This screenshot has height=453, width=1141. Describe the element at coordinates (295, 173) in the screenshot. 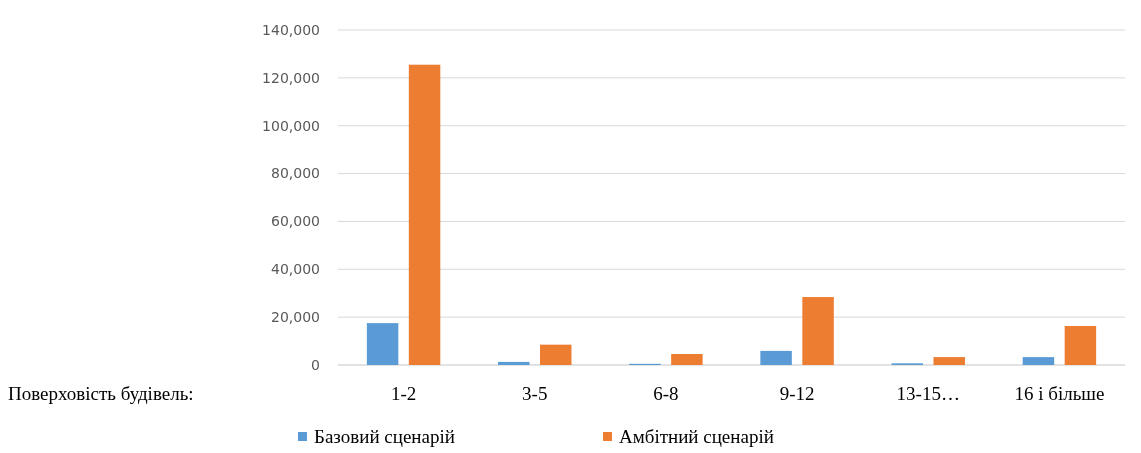

I see `y-tick-label: 80,000` at that location.